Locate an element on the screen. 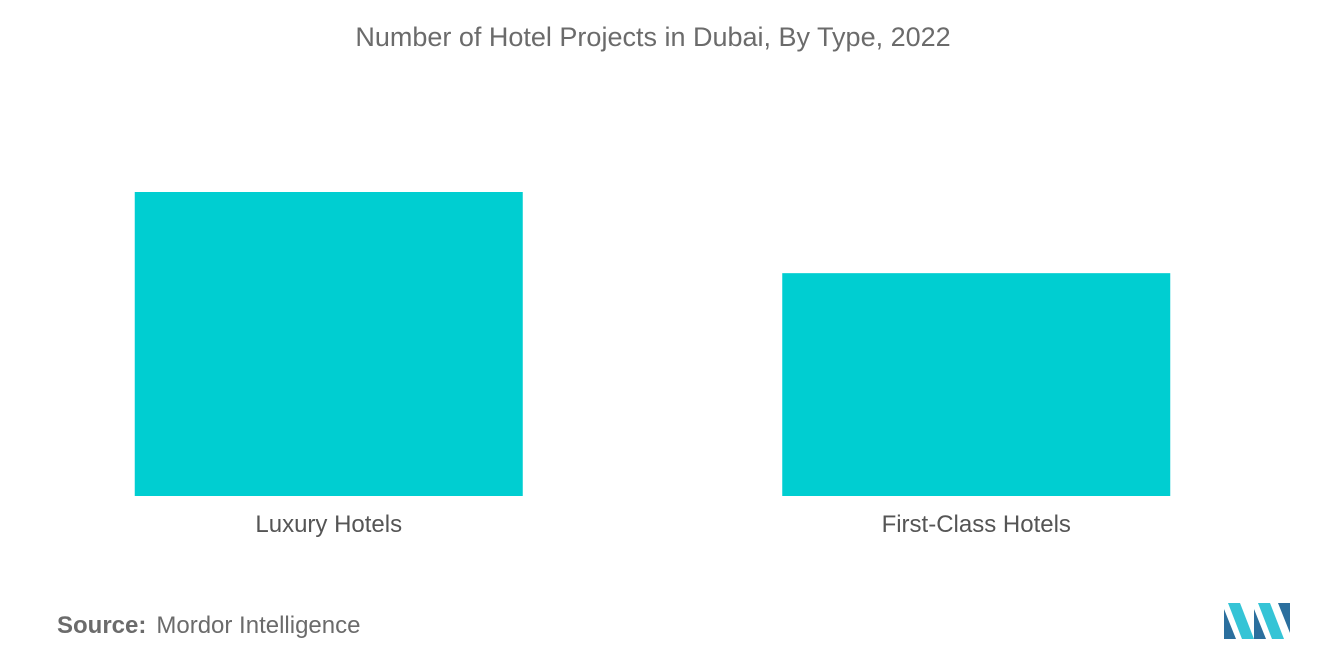  category-label: First-Class Hotels is located at coordinates (976, 524).